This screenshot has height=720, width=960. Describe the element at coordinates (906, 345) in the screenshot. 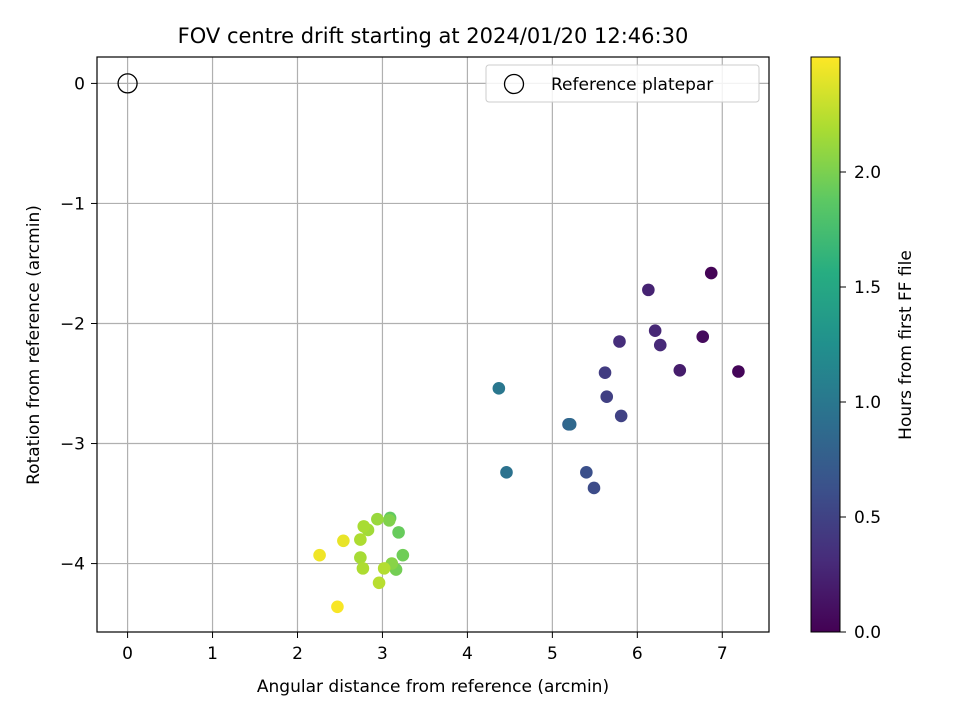

I see `colorbar-label: Hours from first FF file` at that location.